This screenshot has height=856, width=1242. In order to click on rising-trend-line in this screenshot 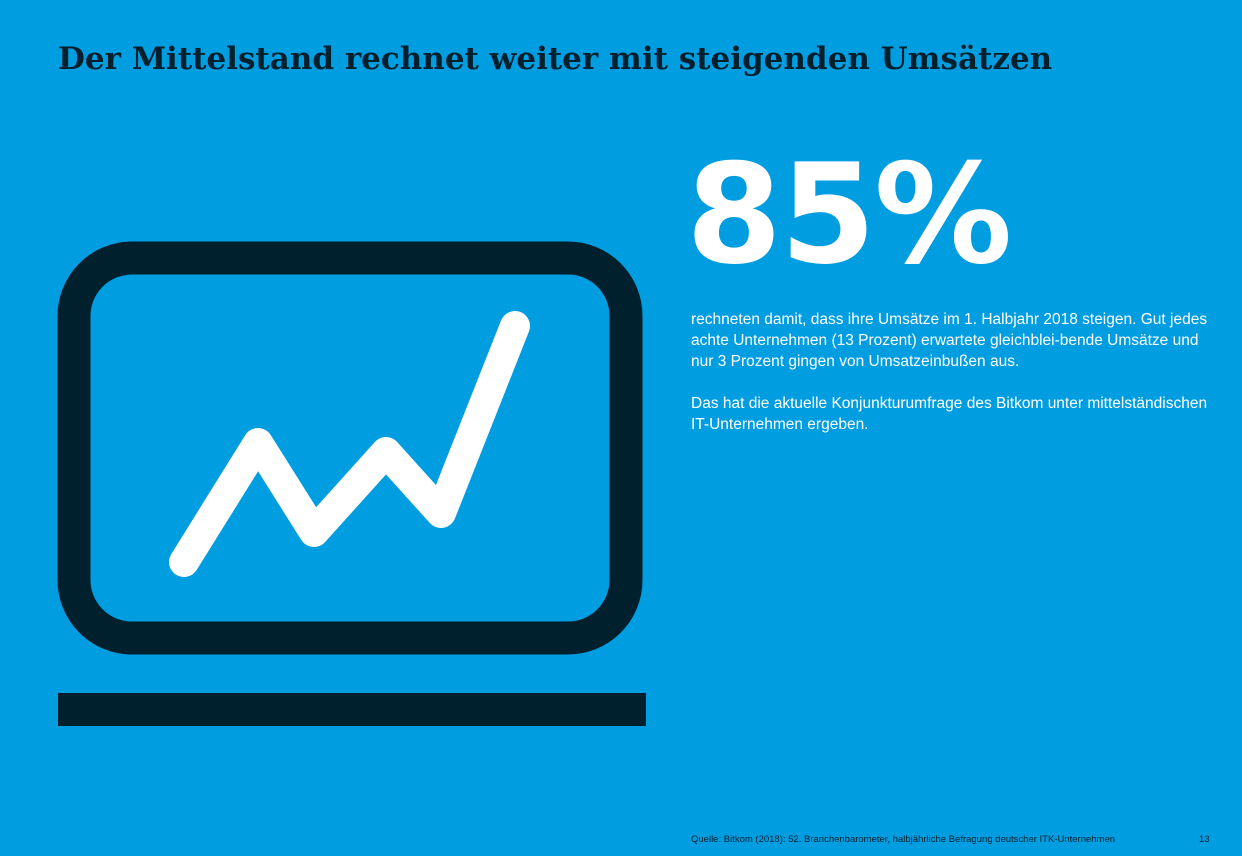, I will do `click(349, 444)`.